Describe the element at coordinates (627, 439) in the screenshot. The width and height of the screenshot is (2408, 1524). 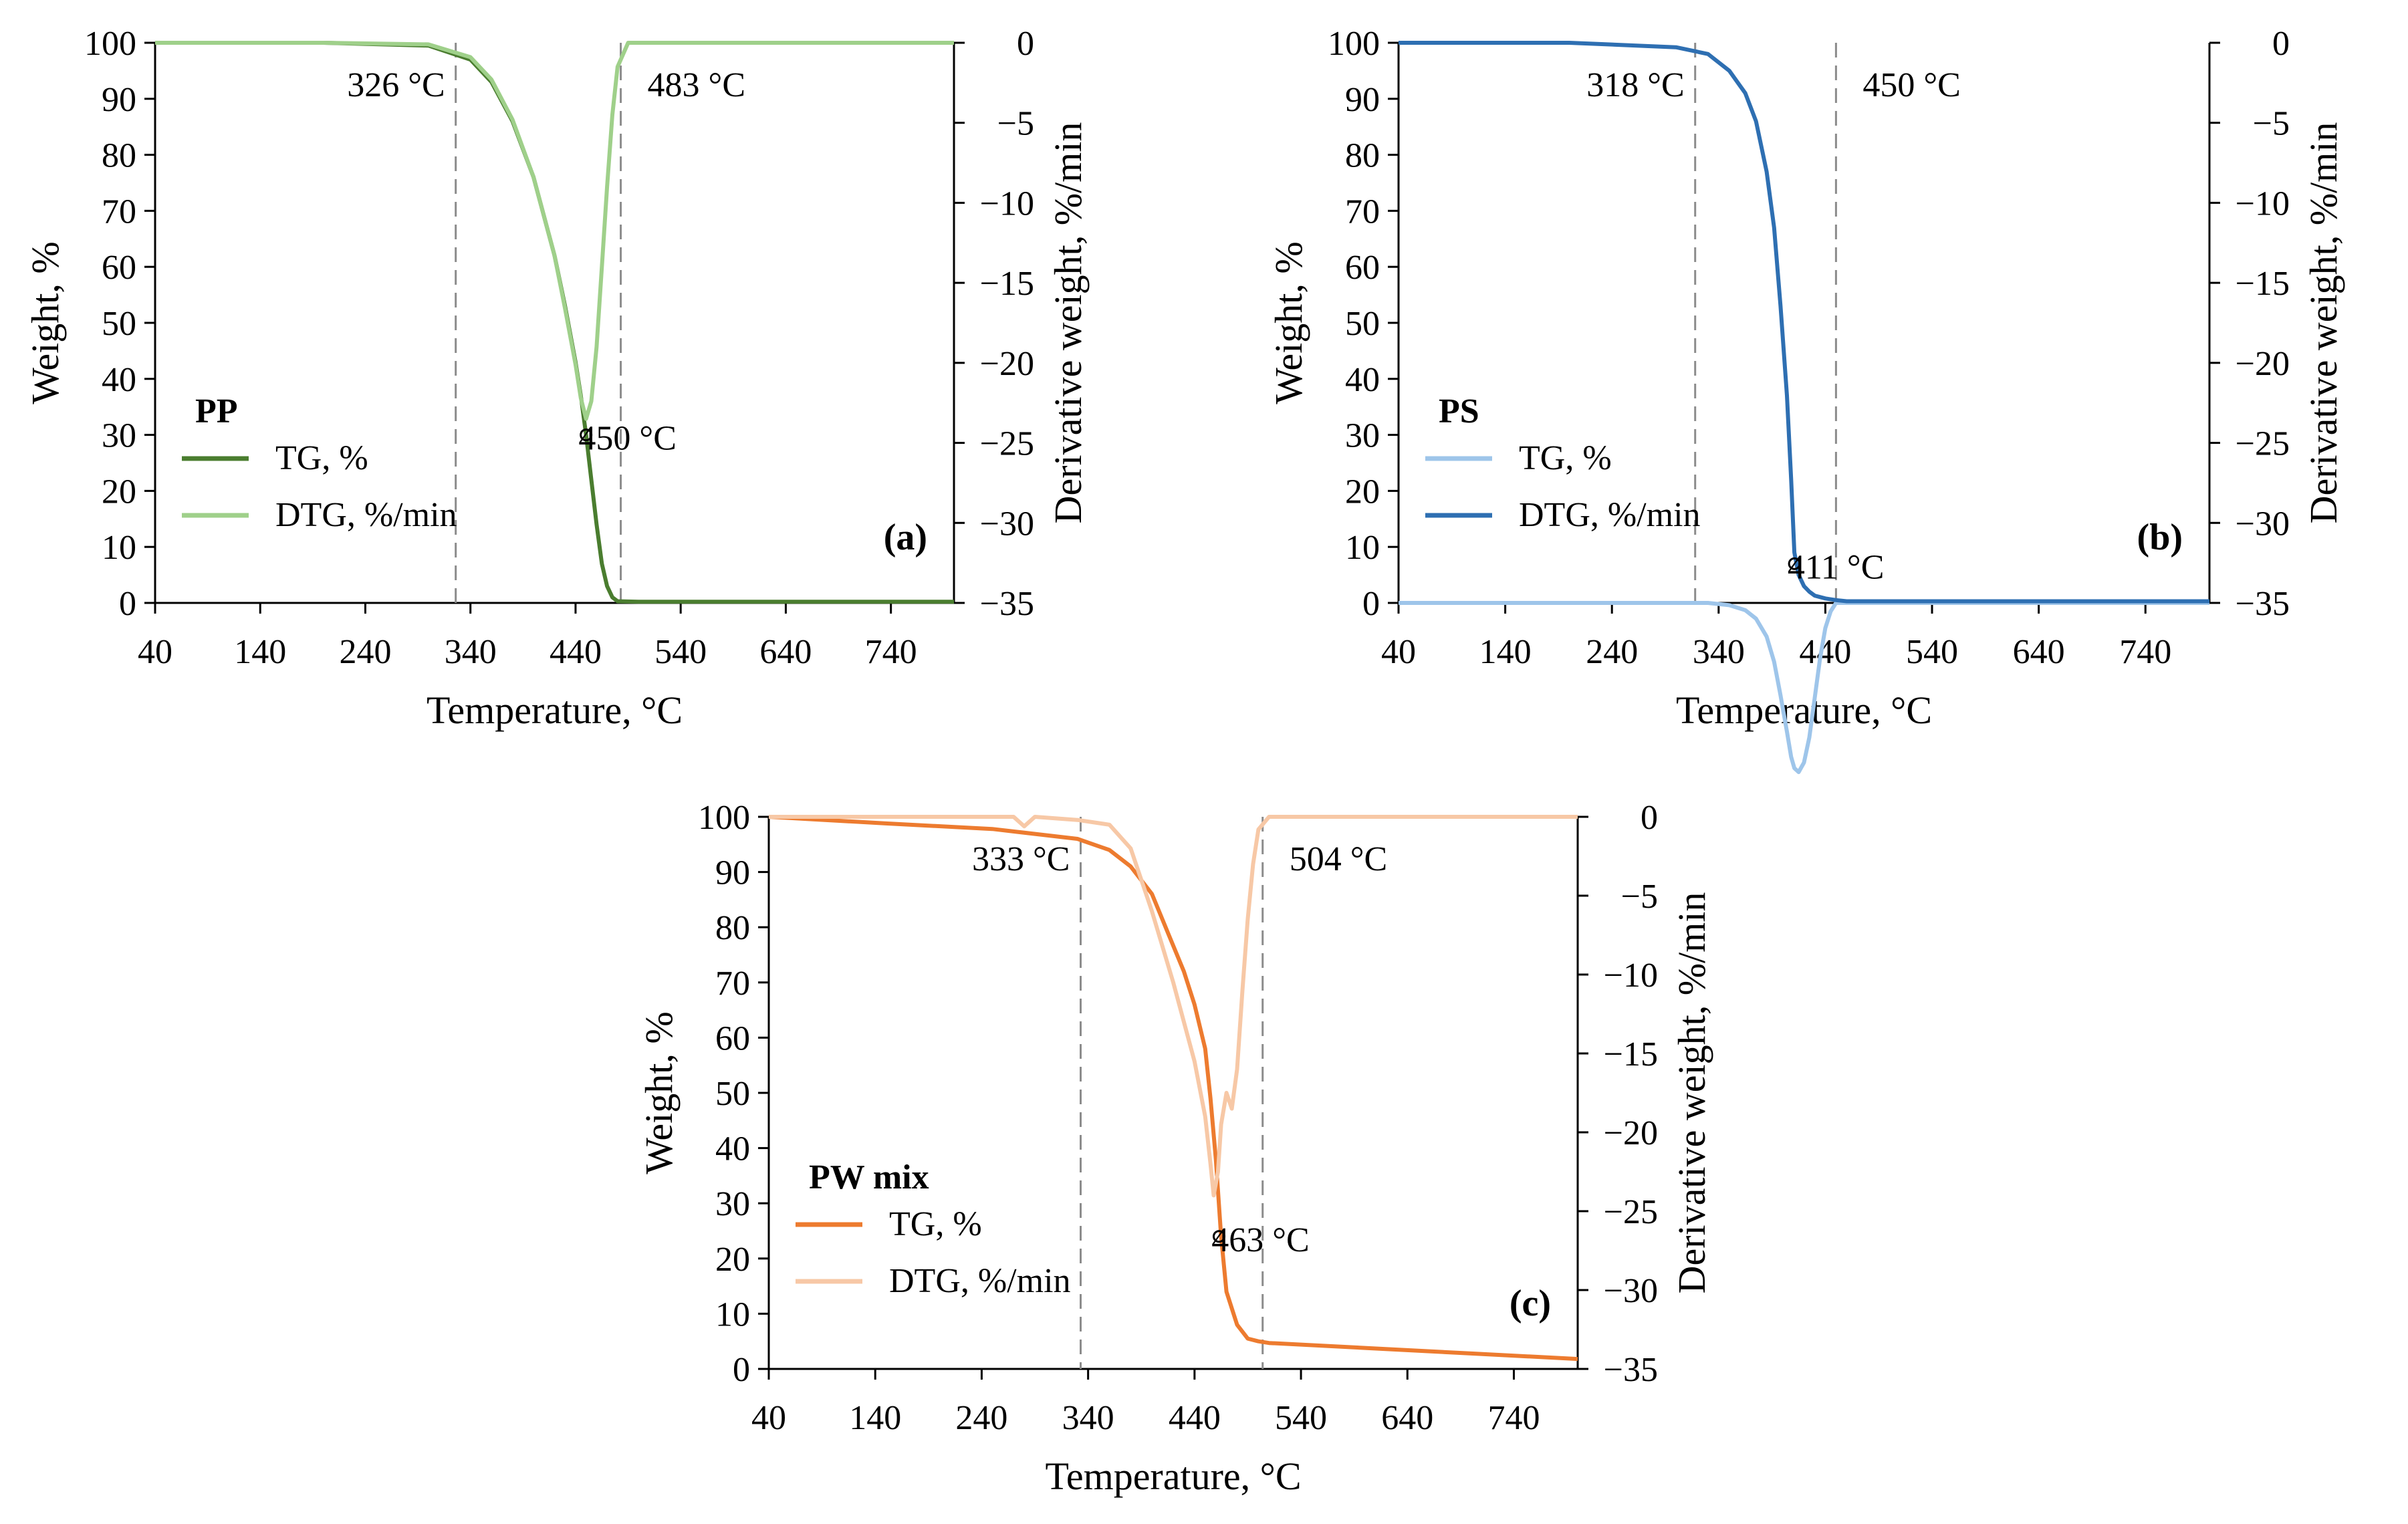
I see `peak-label: 450 °C` at that location.